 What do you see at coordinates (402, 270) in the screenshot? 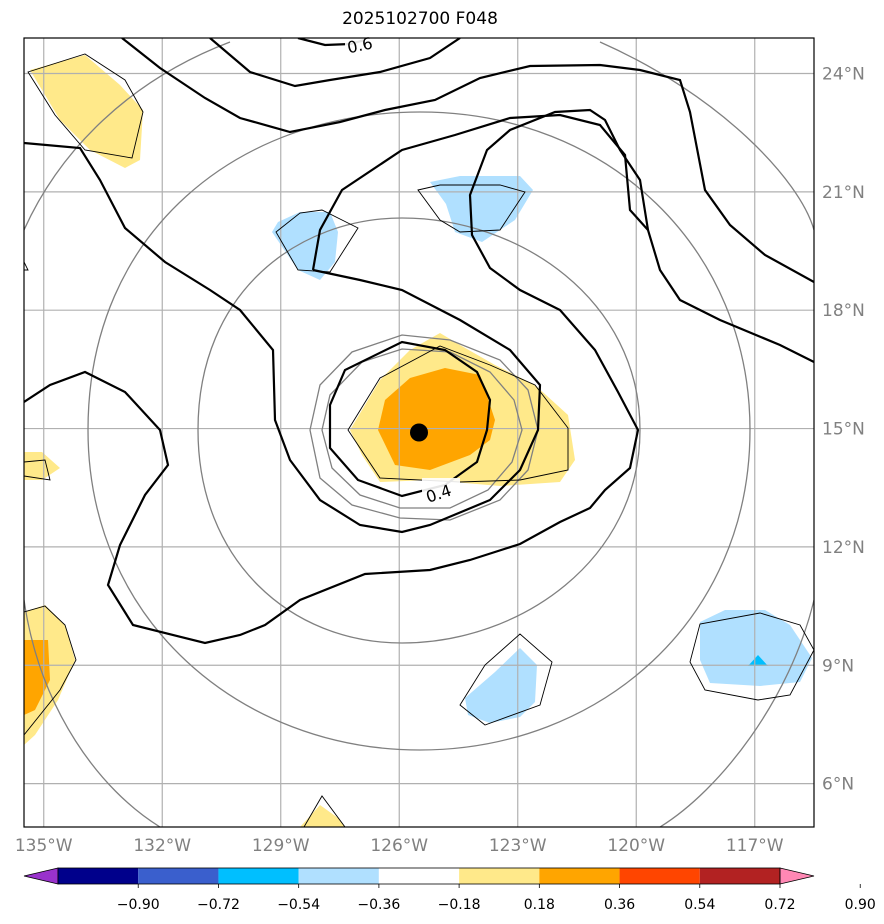
I see `contour-label-group: 0.4 0.6` at bounding box center [402, 270].